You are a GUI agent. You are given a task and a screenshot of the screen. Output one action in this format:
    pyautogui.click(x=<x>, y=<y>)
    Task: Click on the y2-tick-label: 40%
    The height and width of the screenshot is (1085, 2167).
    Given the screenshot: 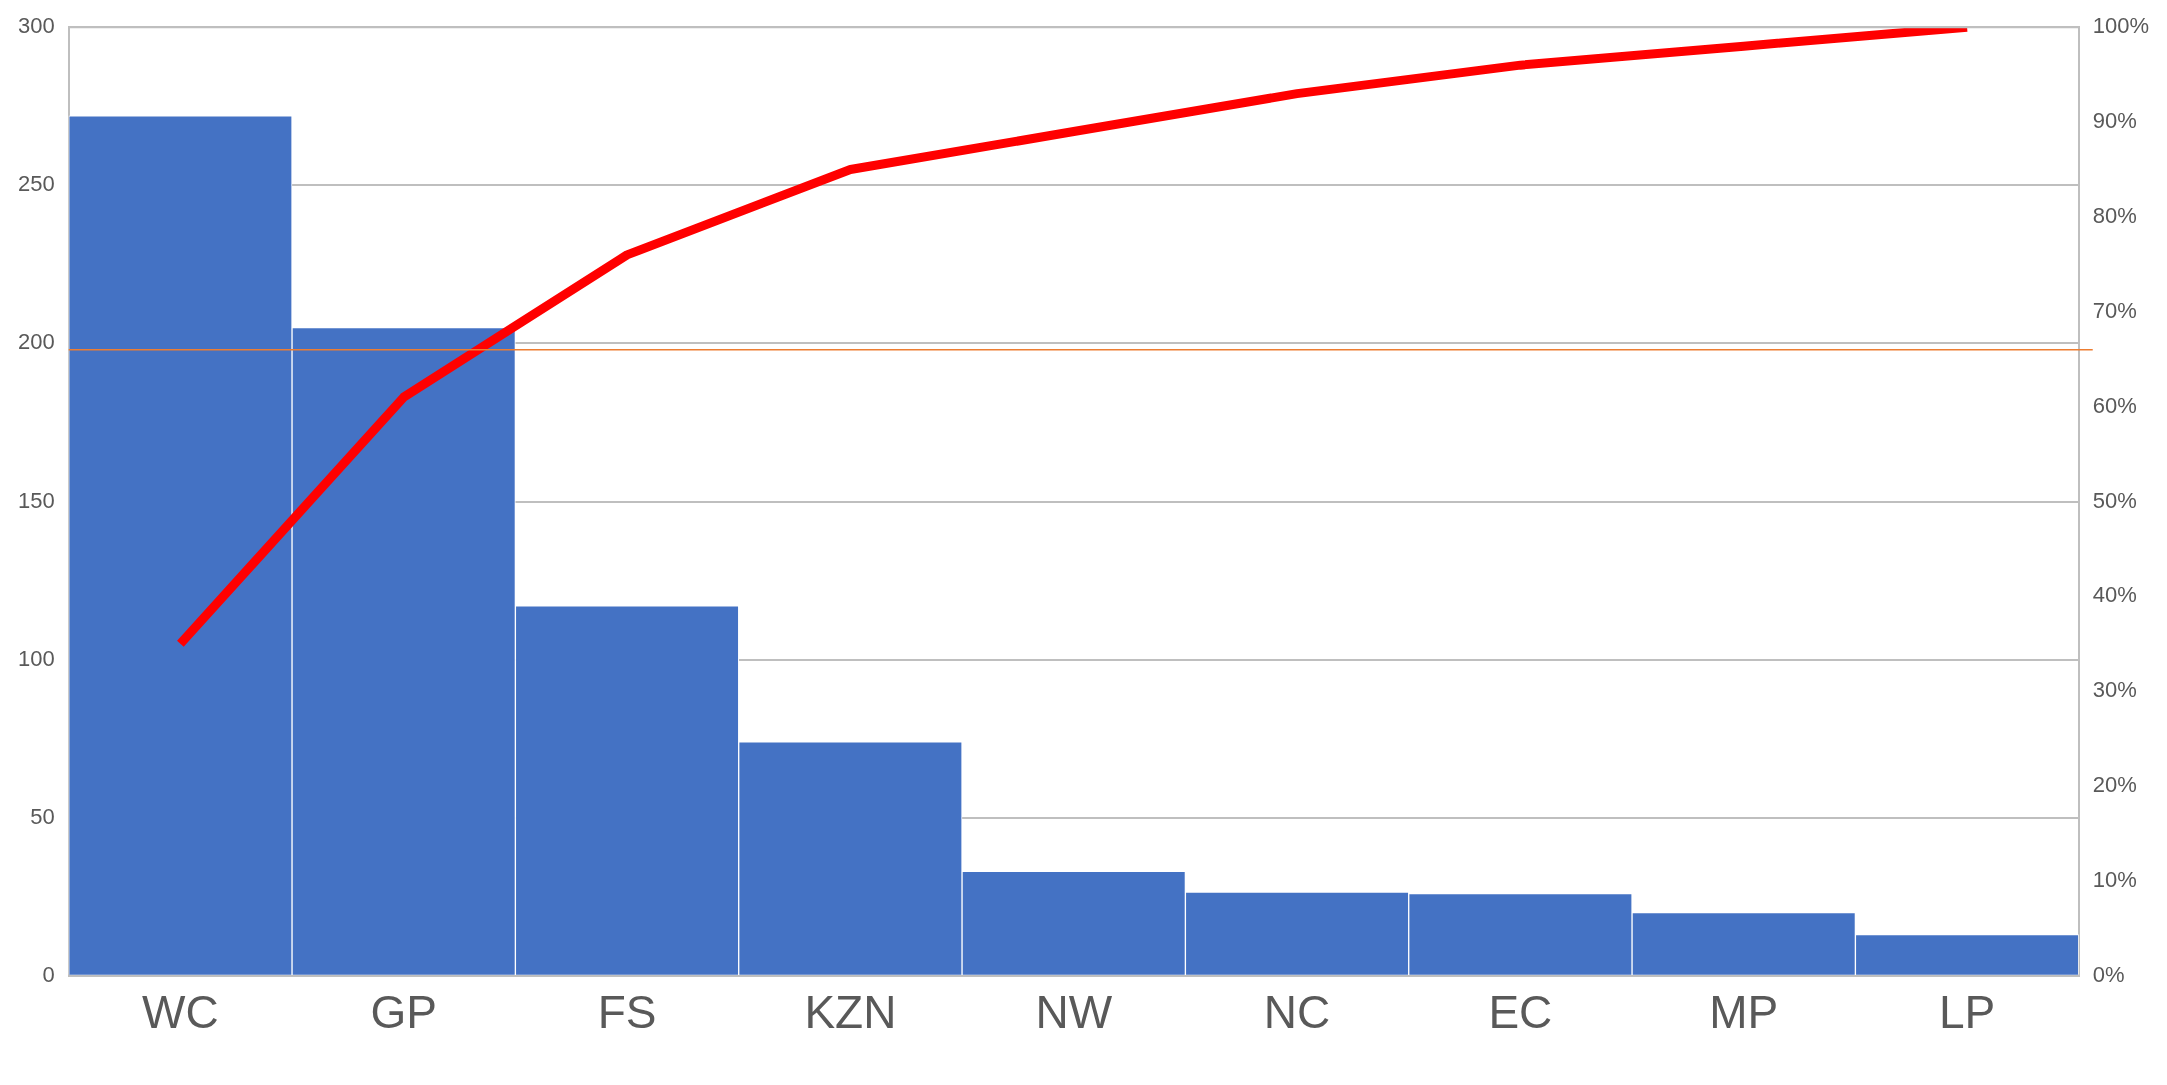 What is the action you would take?
    pyautogui.click(x=2114, y=595)
    